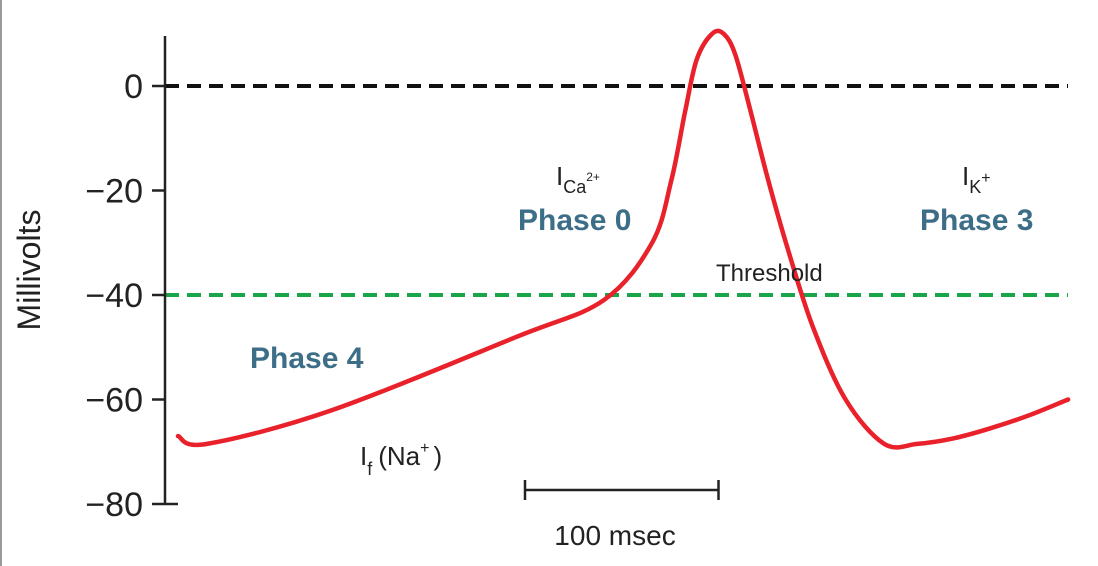 This screenshot has width=1098, height=566. Describe the element at coordinates (114, 505) in the screenshot. I see `y-tick-label: −80` at that location.